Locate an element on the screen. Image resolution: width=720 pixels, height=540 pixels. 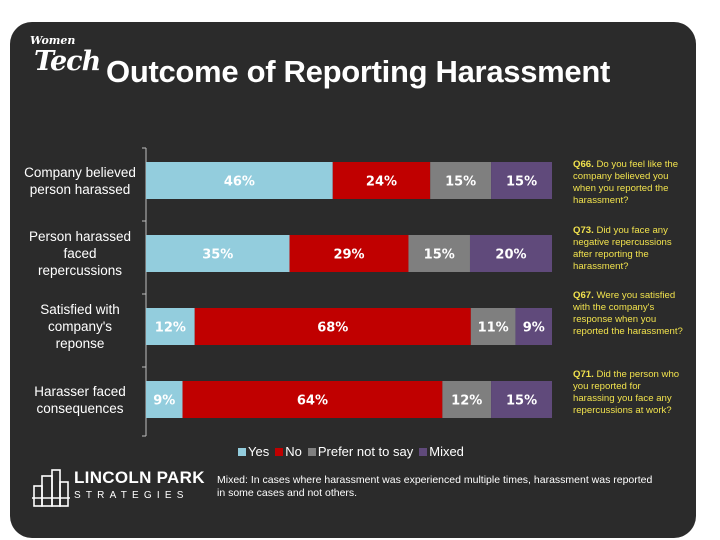
category-label: Satisfied with company's reponse is located at coordinates (80, 326).